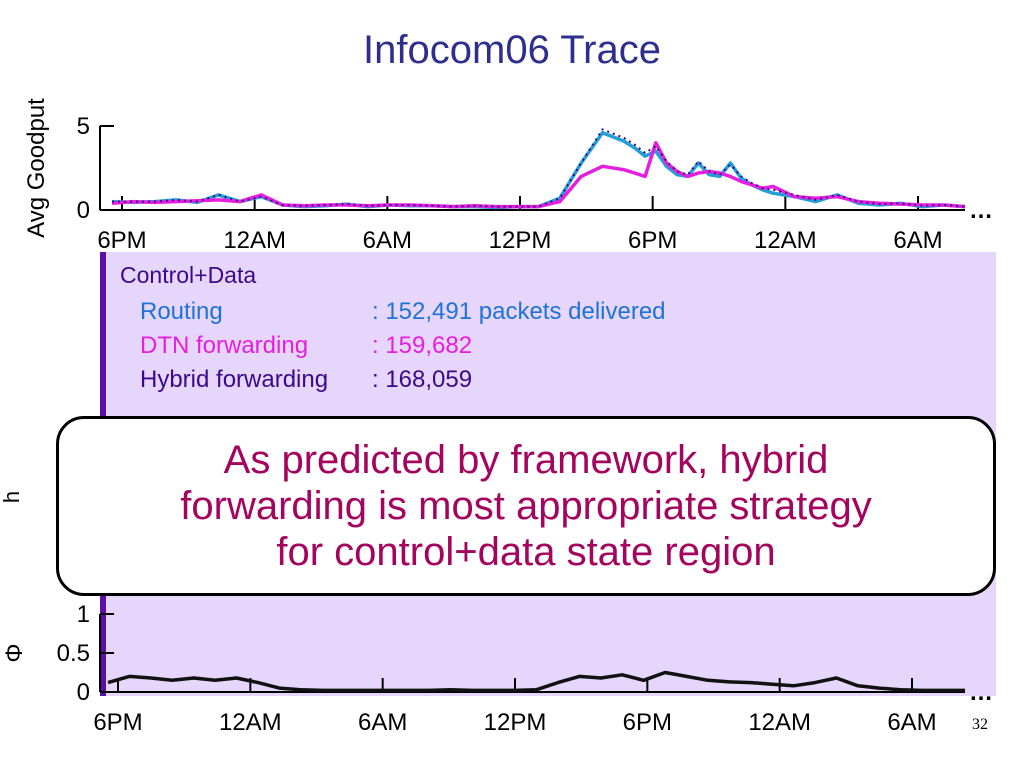  What do you see at coordinates (73, 653) in the screenshot?
I see `y-tick-label: 0.5` at bounding box center [73, 653].